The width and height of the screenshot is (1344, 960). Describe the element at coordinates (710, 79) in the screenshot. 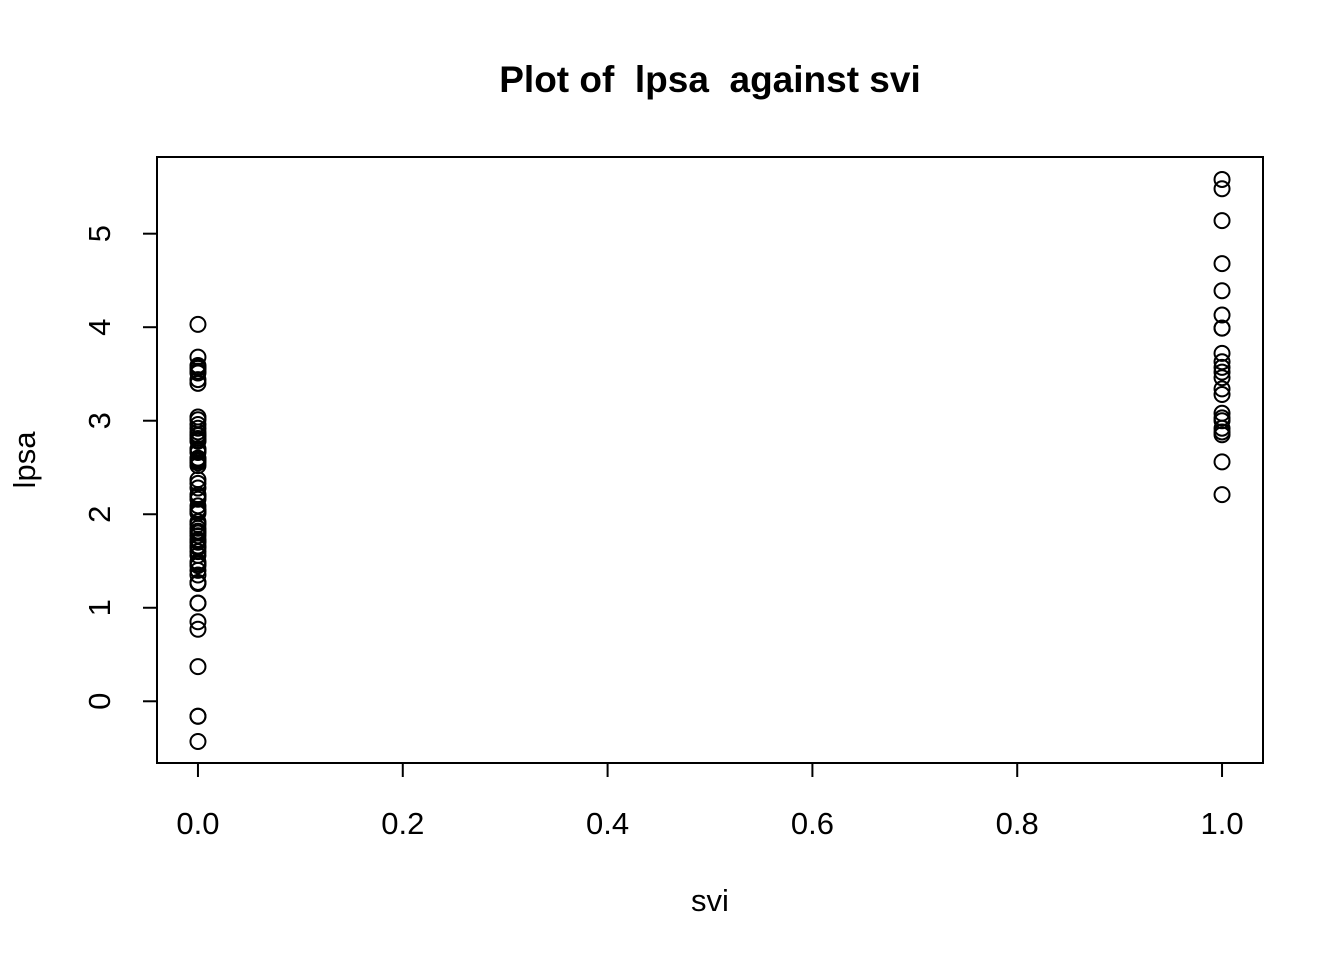

I see `chart-title: Plot of lpsa against svi` at that location.